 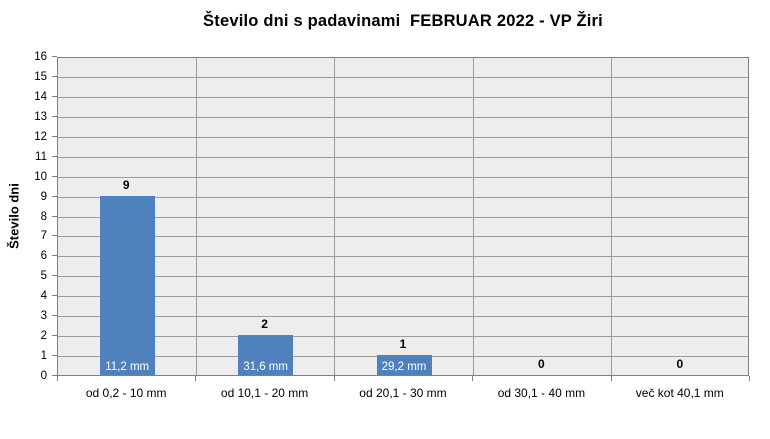 I want to click on x-axis-category-label: od 20,1 - 30 mm, so click(x=403, y=393).